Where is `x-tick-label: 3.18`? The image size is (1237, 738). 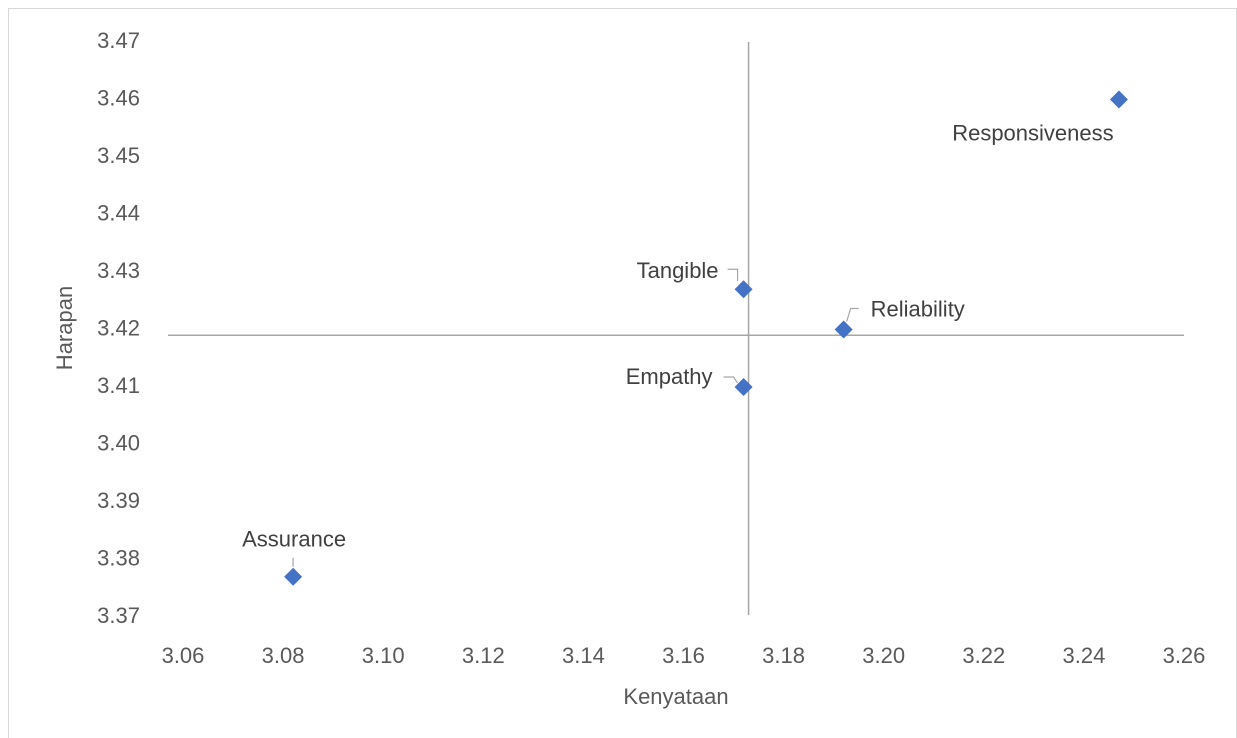 x-tick-label: 3.18 is located at coordinates (783, 655).